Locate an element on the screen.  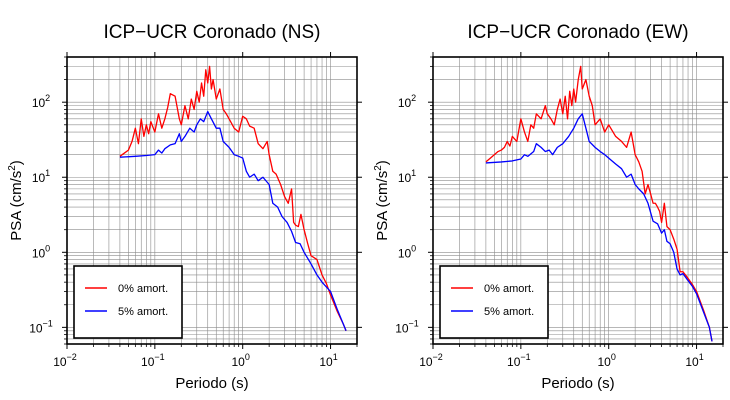
chart-title: ICP−UCR Coronado (EW) is located at coordinates (577, 32).